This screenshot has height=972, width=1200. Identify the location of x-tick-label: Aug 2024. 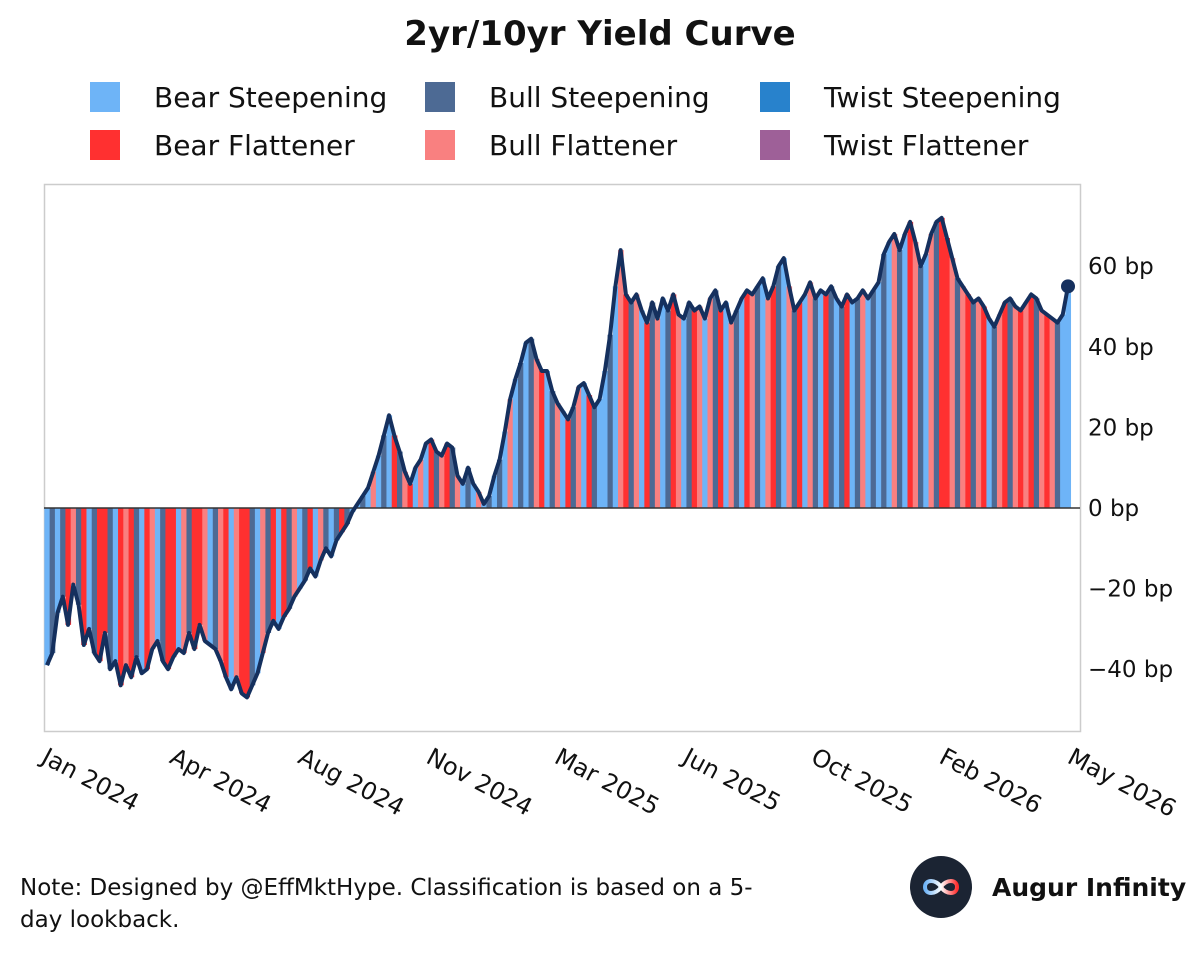
(351, 782).